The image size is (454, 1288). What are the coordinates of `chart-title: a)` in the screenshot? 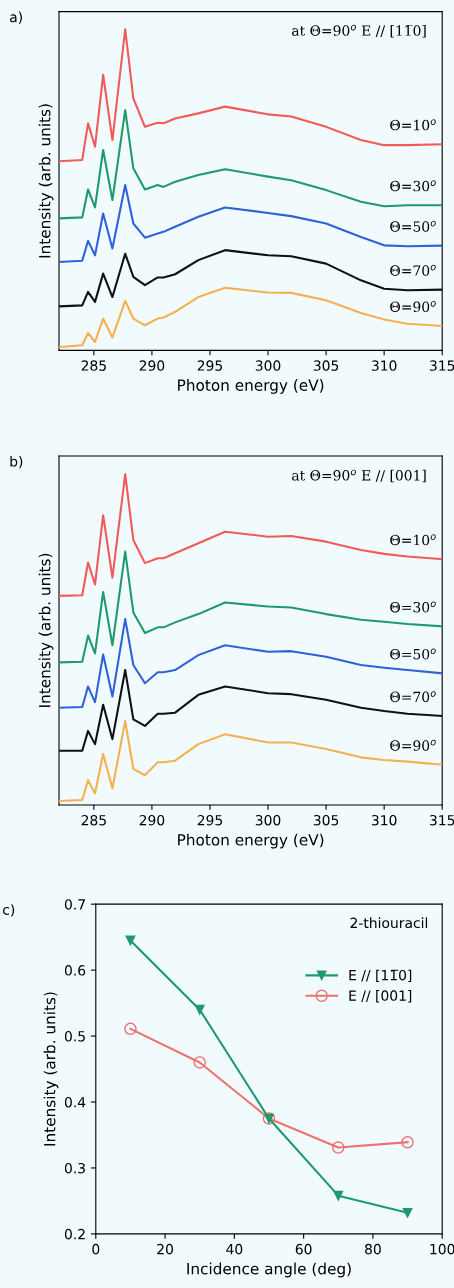 It's located at (16, 17).